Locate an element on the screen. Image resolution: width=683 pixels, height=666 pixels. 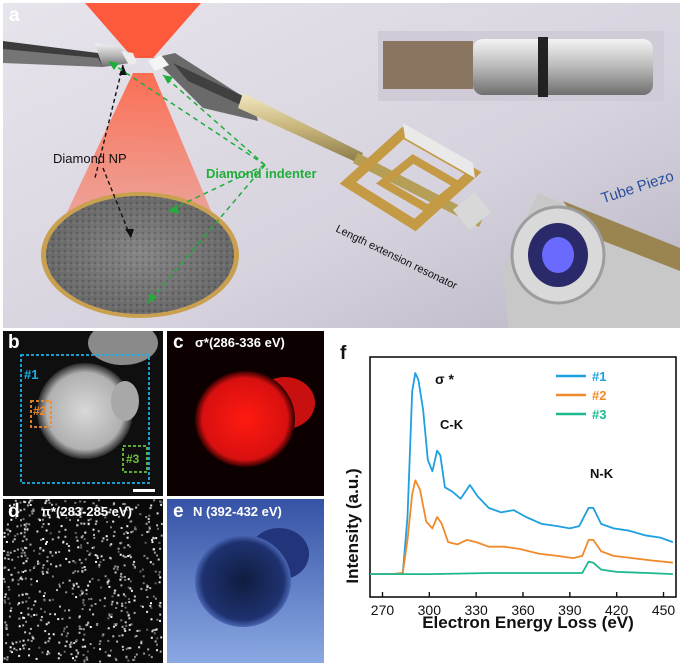
x-tick-label: 420 is located at coordinates (617, 610).